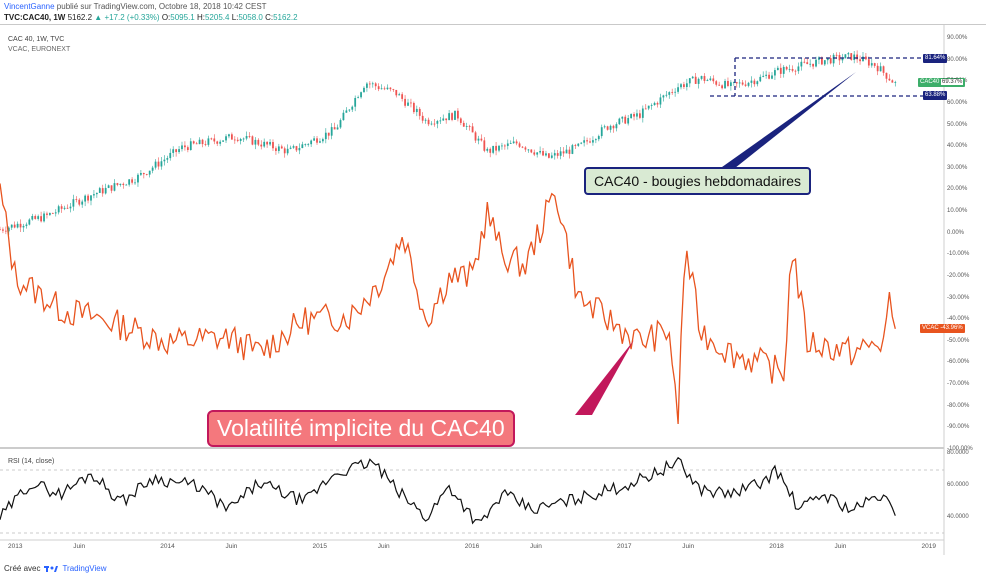 This screenshot has height=580, width=986. I want to click on time-tick-label: 2014, so click(167, 546).